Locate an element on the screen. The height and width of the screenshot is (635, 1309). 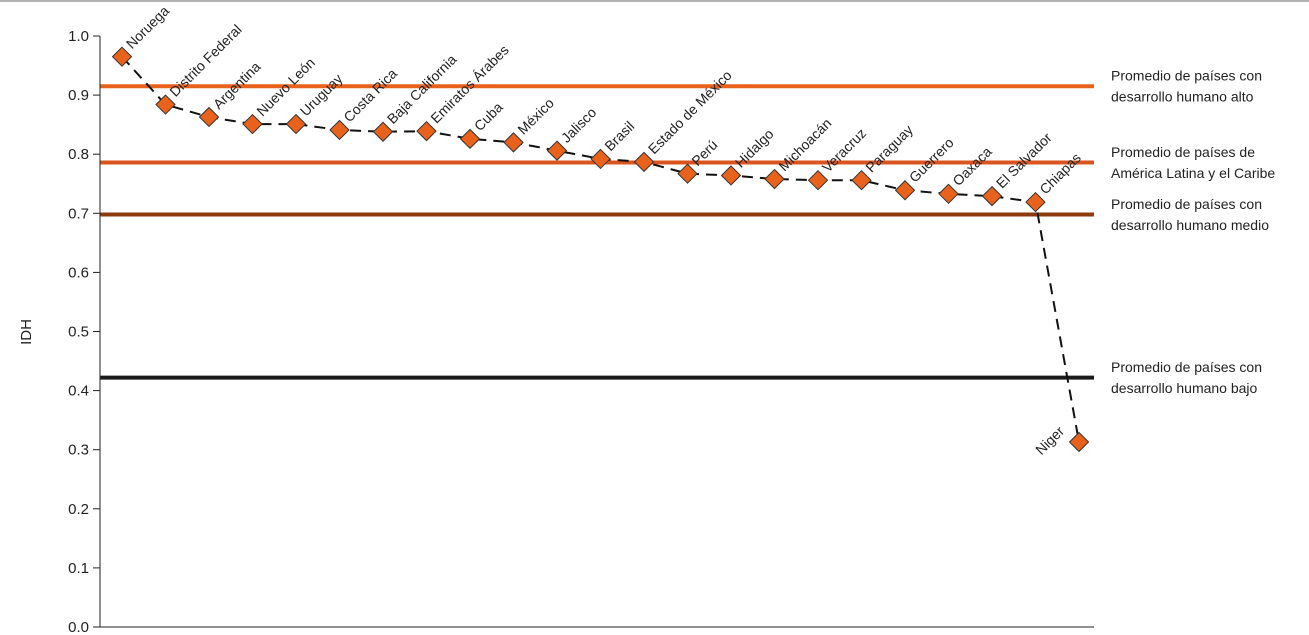
data-label: Jalisco is located at coordinates (579, 125).